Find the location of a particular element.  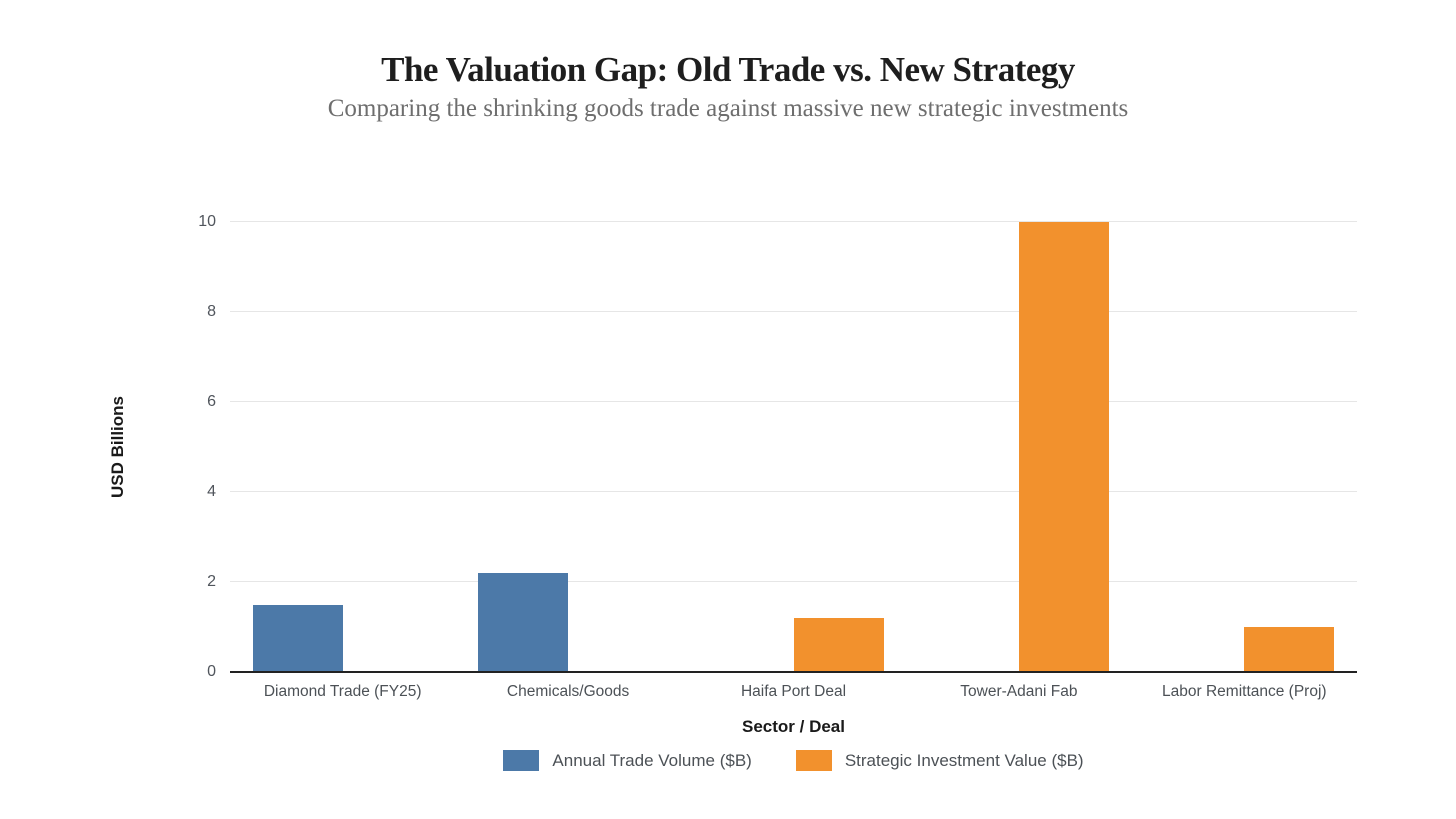

y-tick-label-2: 2 is located at coordinates (211, 581).